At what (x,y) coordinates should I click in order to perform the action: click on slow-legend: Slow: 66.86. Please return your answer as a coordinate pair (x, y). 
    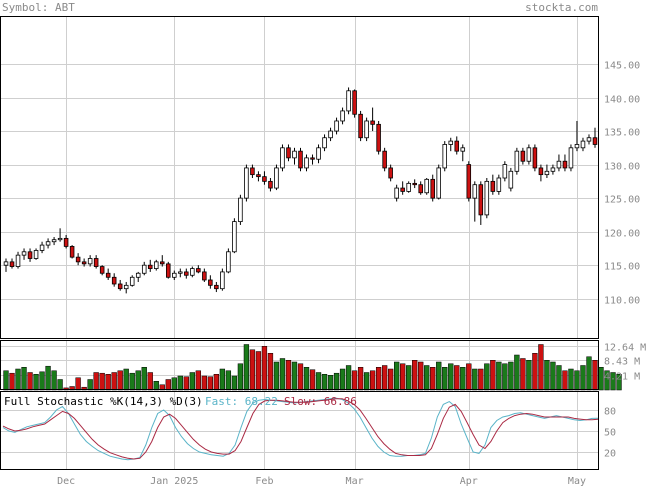
    Looking at the image, I should click on (320, 401).